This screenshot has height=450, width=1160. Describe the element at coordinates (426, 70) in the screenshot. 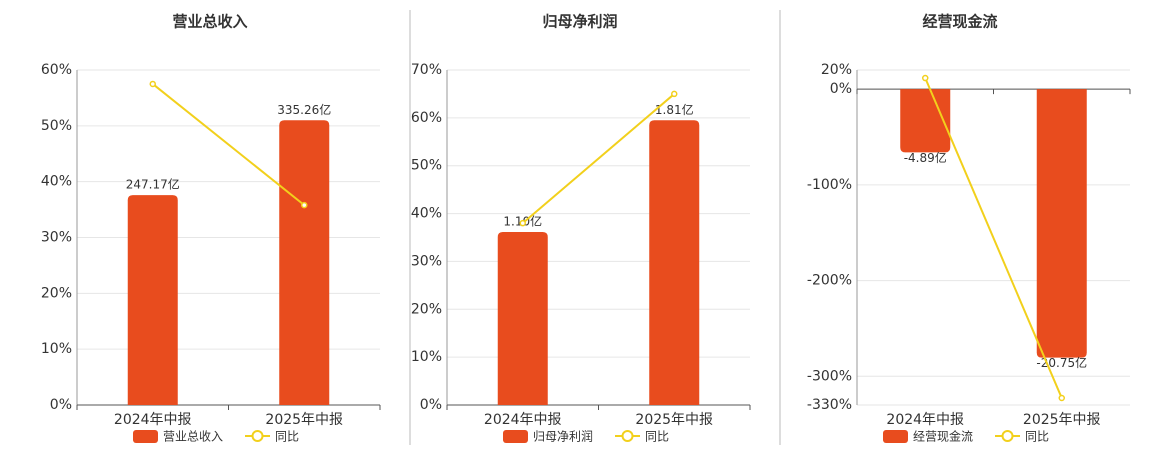

I see `y-tick-label: 70%` at that location.